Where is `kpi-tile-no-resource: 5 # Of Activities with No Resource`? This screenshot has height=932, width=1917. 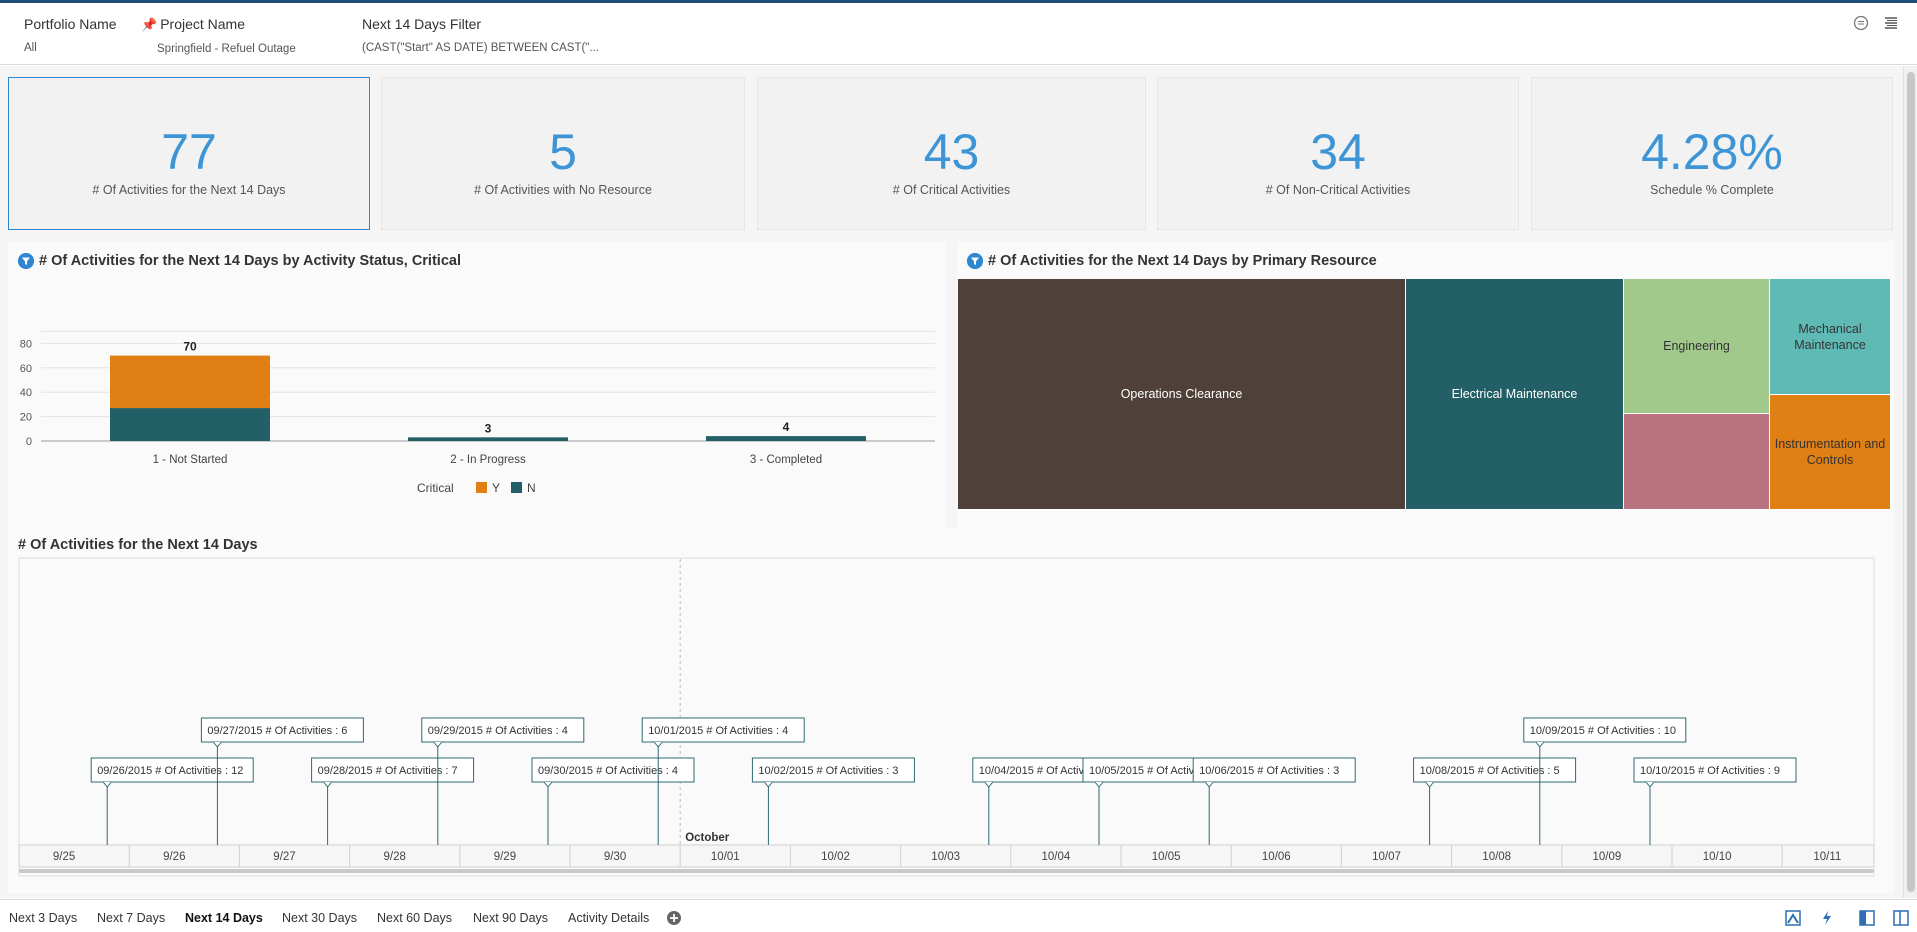
kpi-tile-no-resource: 5 # Of Activities with No Resource is located at coordinates (563, 153).